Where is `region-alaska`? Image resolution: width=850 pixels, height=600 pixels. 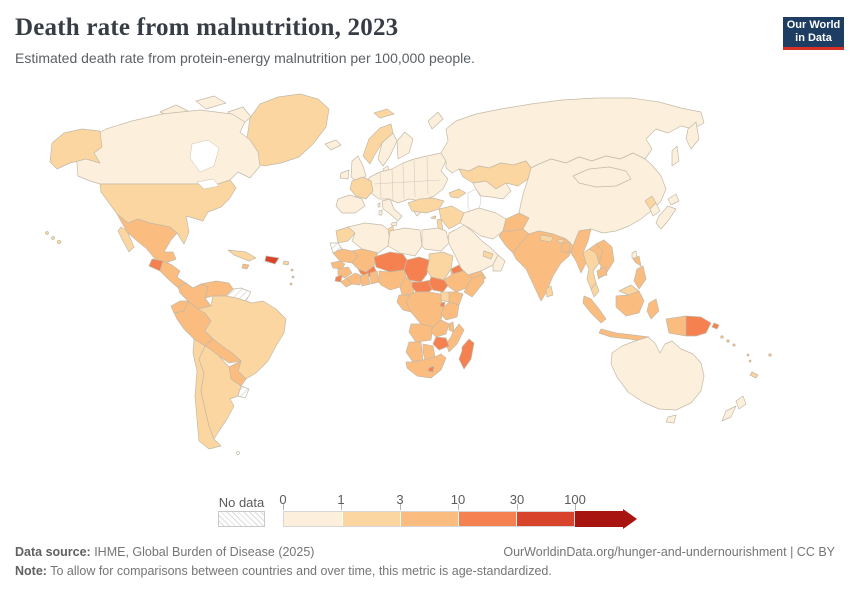 region-alaska is located at coordinates (76, 149).